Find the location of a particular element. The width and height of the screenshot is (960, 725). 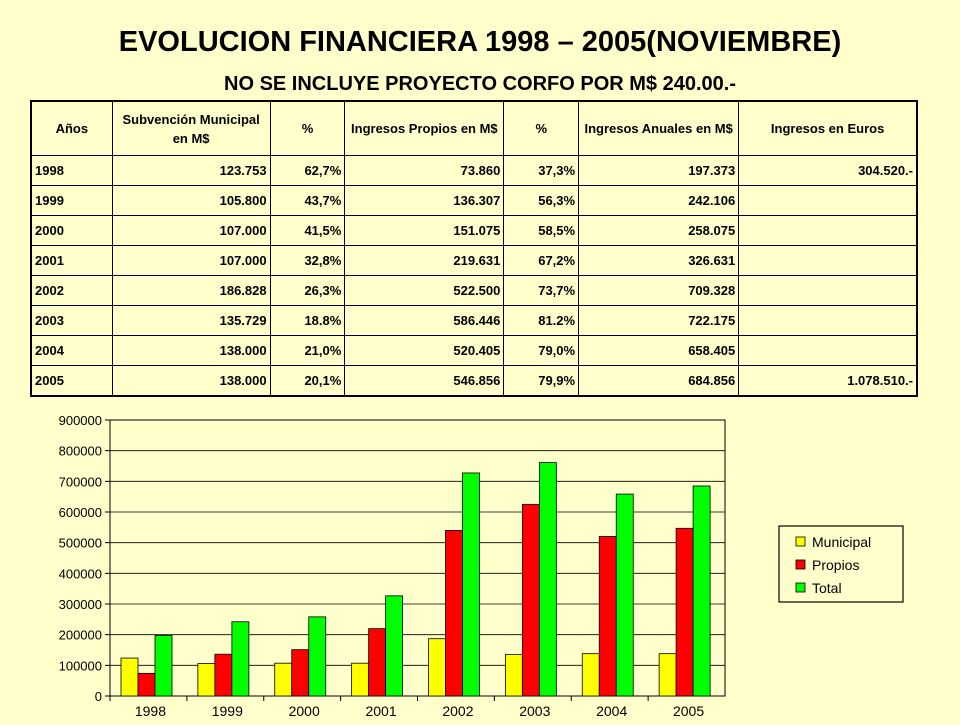

cell-ingresos-propios: 73.860 is located at coordinates (424, 170).